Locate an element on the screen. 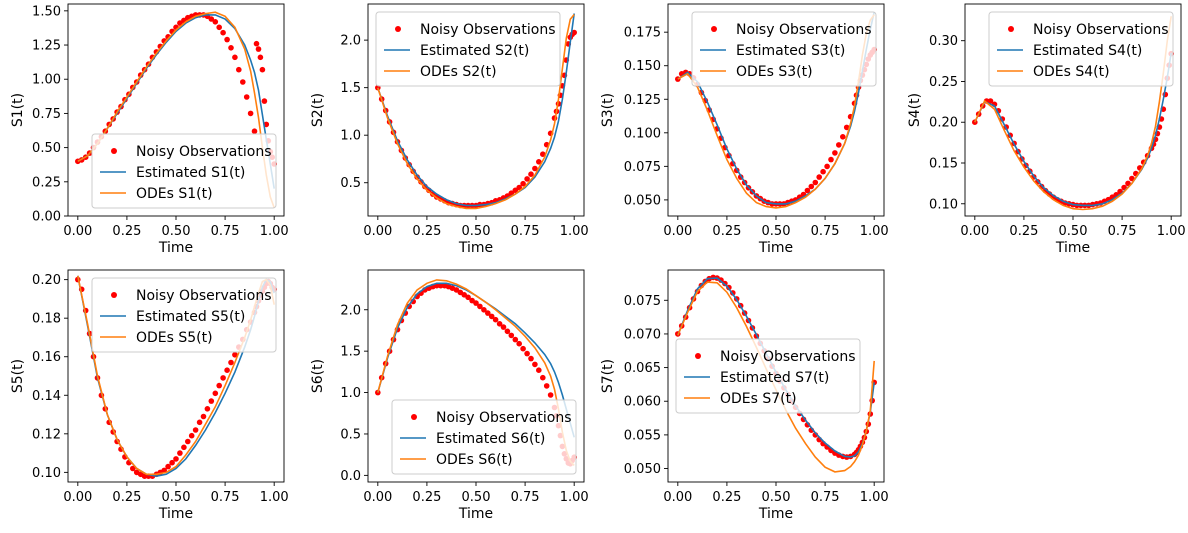 This screenshot has height=533, width=1188. plot-area is located at coordinates (176, 110).